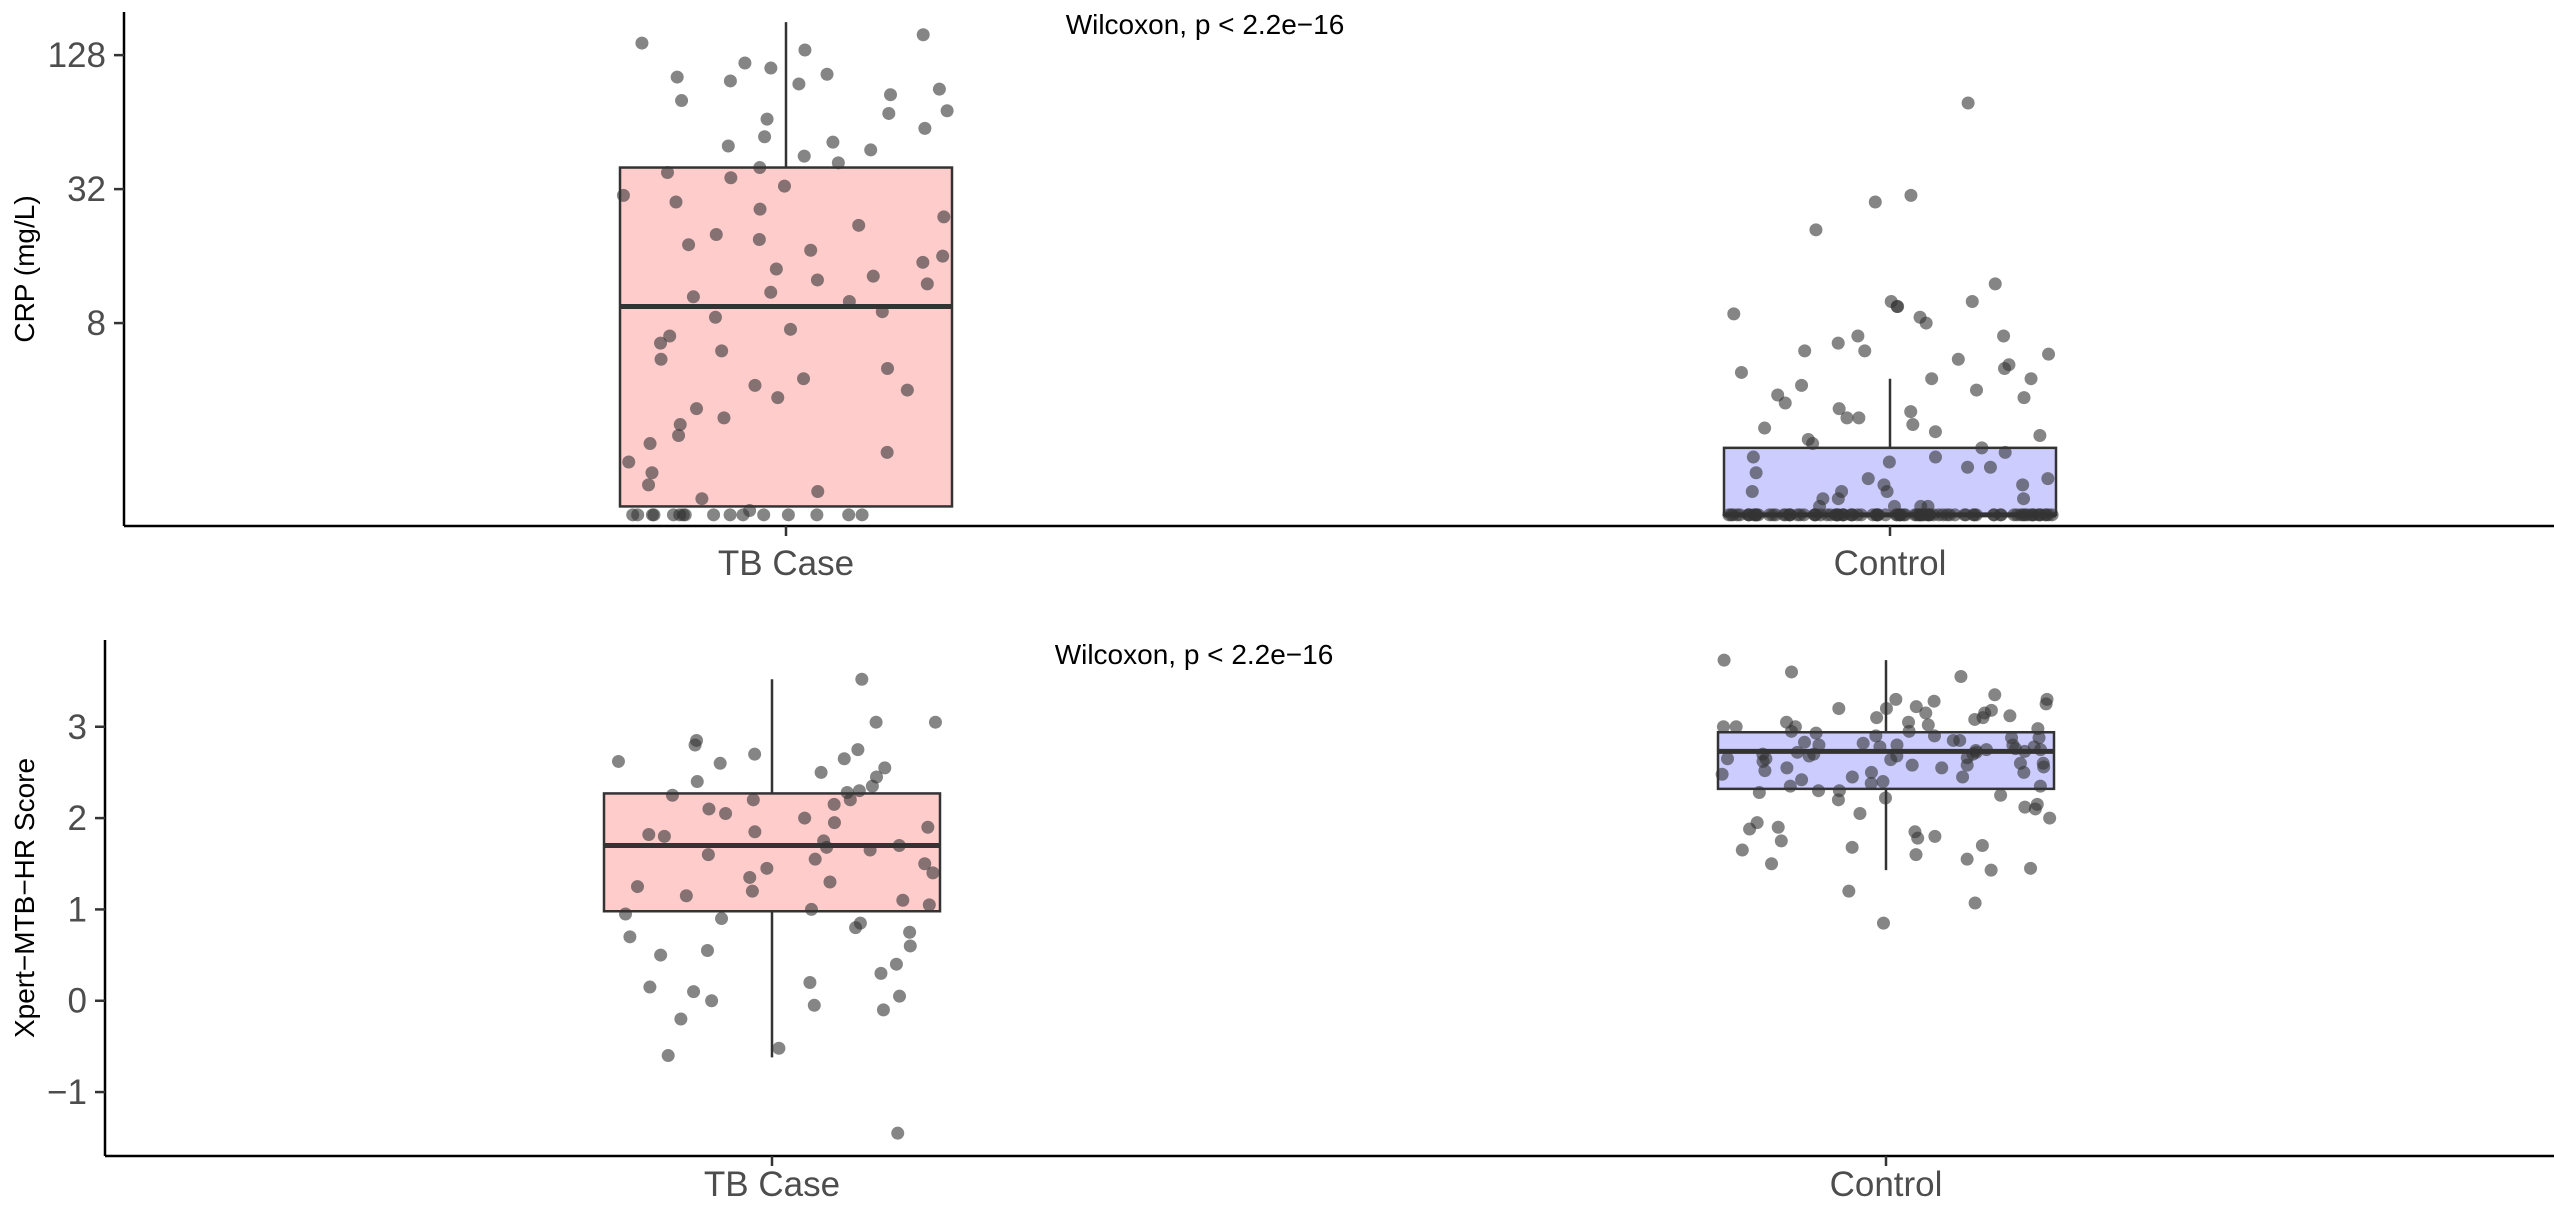 The width and height of the screenshot is (2554, 1209). I want to click on points-control, so click(1886, 791).